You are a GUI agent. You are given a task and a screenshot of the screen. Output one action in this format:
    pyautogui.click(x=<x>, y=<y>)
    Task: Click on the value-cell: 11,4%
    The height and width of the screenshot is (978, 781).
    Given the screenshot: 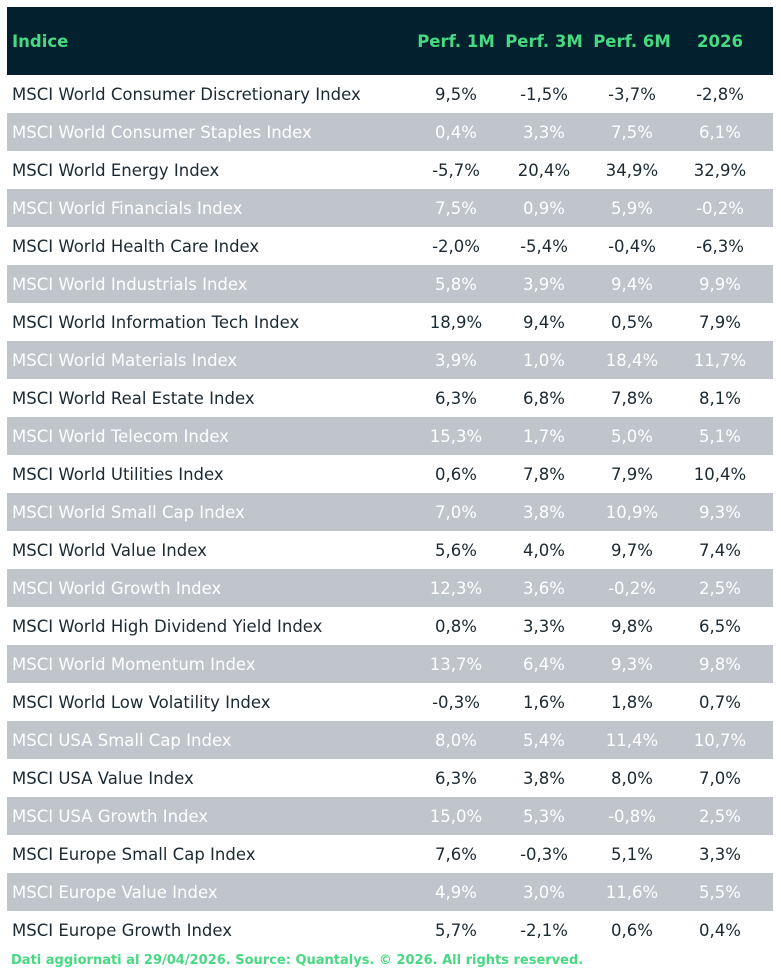 What is the action you would take?
    pyautogui.click(x=632, y=740)
    